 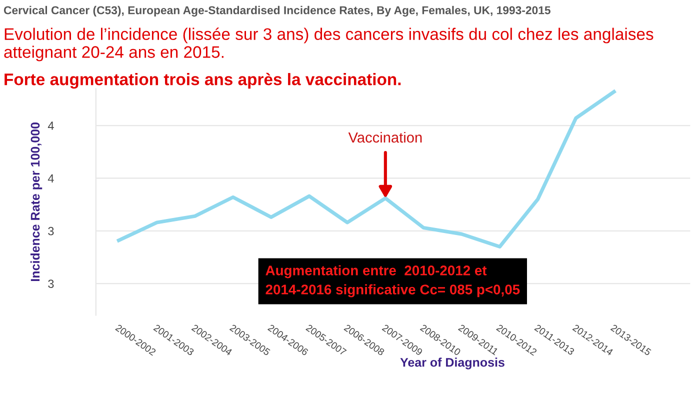 What do you see at coordinates (36, 201) in the screenshot?
I see `y-axis-title: Incidence Rate per 100,000` at bounding box center [36, 201].